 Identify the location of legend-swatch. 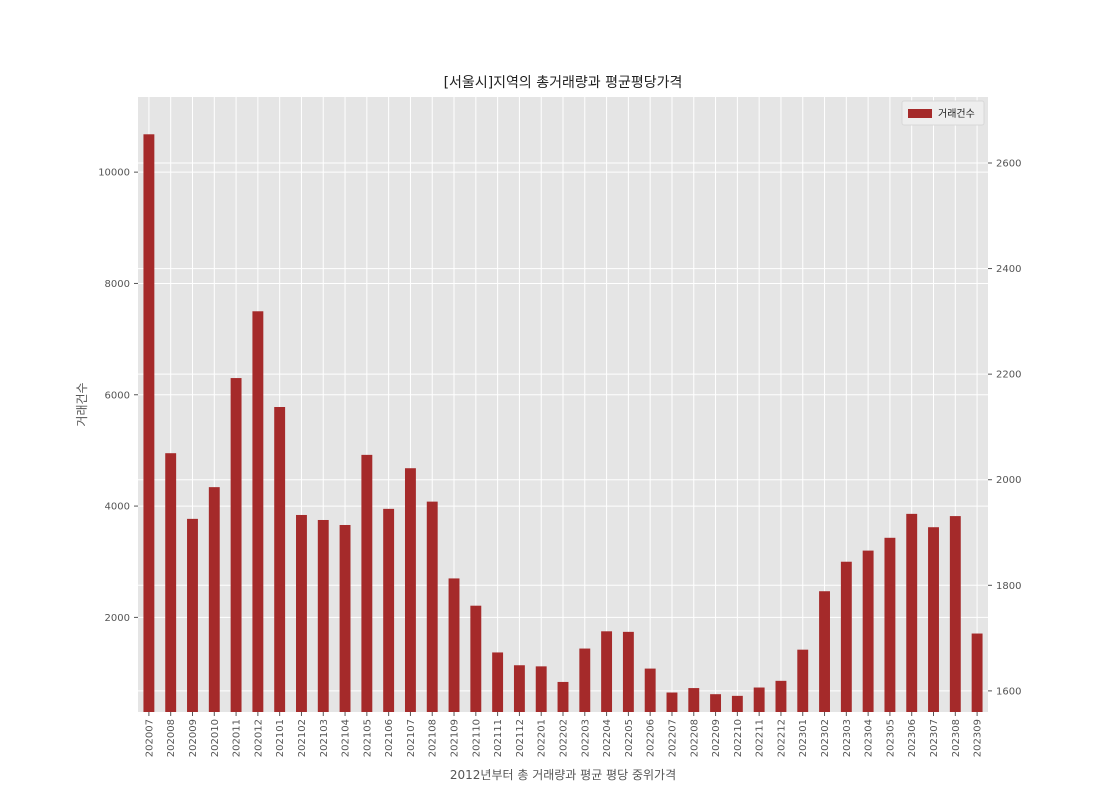
(920, 113).